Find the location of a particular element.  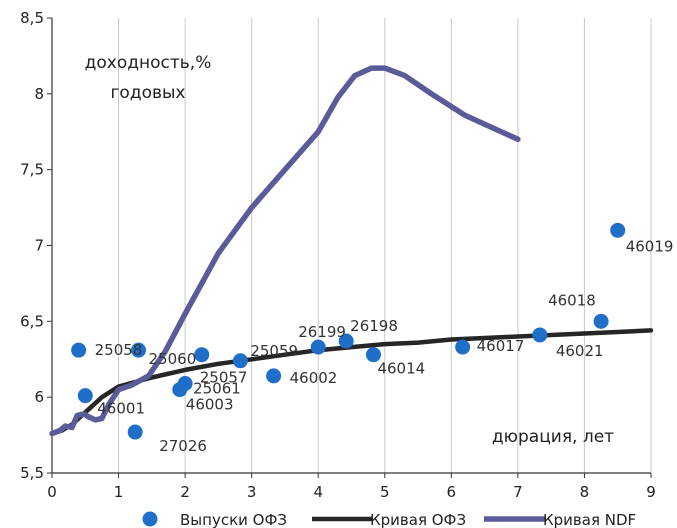

x-title: дюрация, лет is located at coordinates (553, 437).